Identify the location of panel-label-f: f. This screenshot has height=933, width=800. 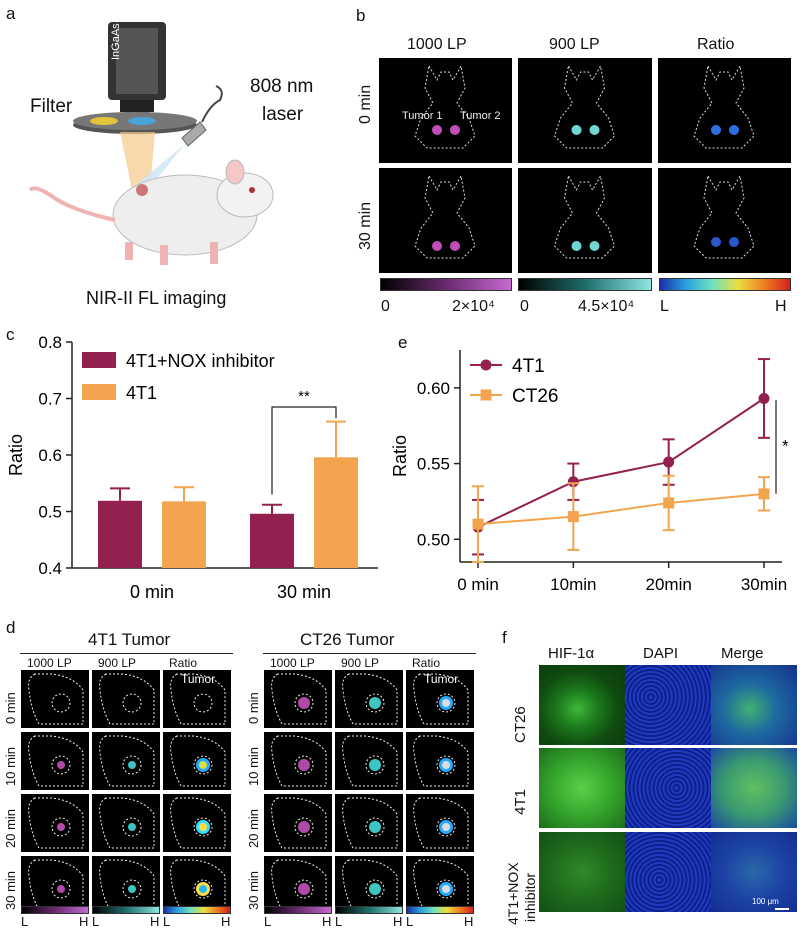
(504, 637).